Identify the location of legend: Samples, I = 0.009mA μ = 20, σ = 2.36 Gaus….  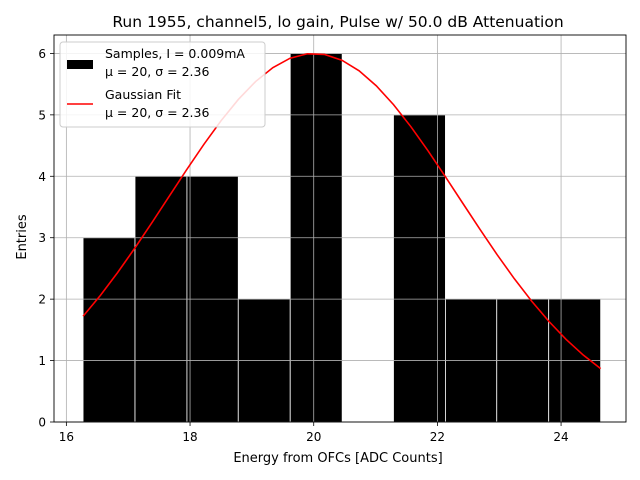
(162, 84).